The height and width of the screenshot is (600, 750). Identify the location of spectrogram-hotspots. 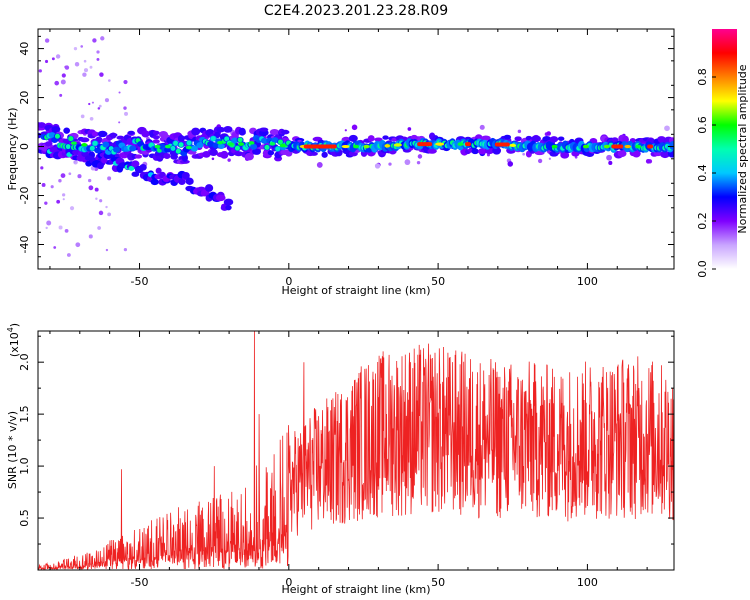
(362, 145).